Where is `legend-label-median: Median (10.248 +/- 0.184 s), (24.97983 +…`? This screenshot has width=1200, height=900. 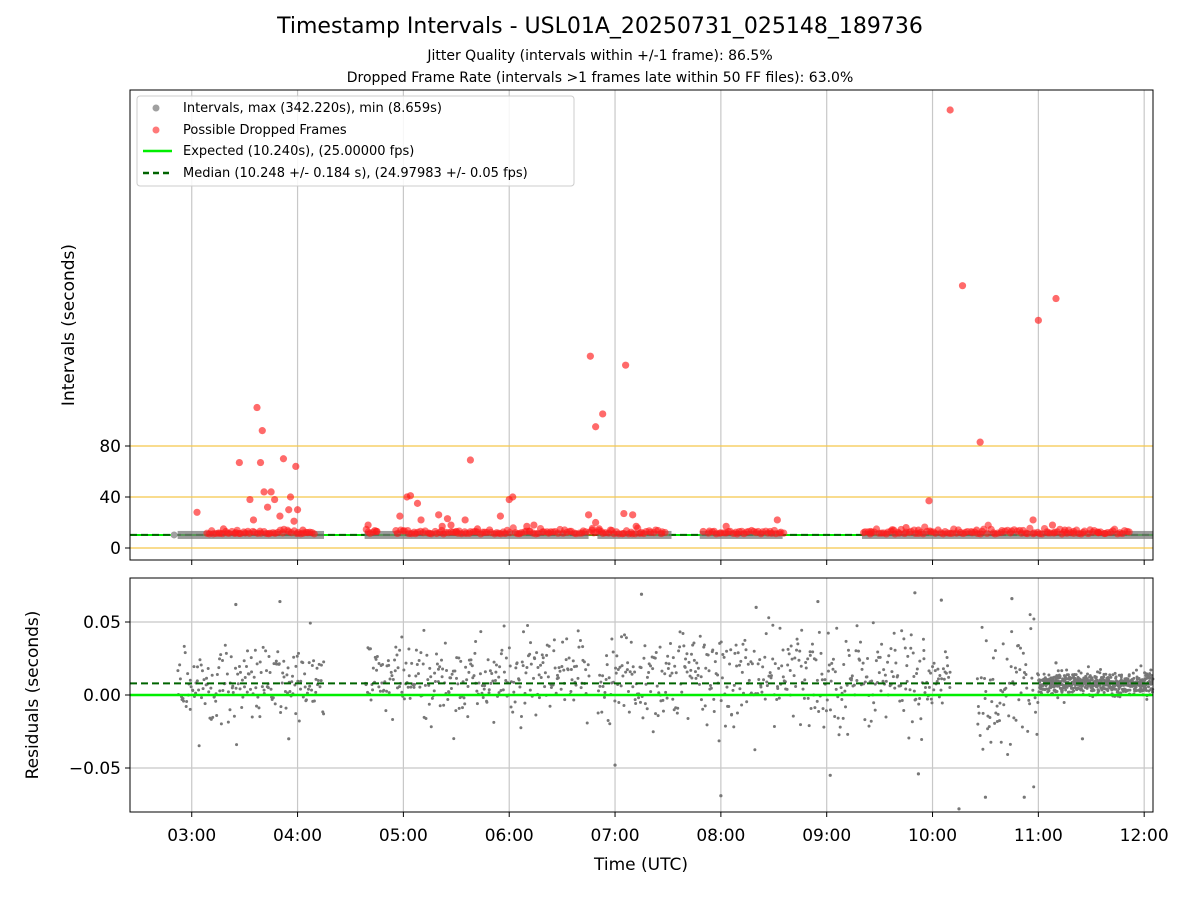 legend-label-median: Median (10.248 +/- 0.184 s), (24.97983 +… is located at coordinates (355, 173).